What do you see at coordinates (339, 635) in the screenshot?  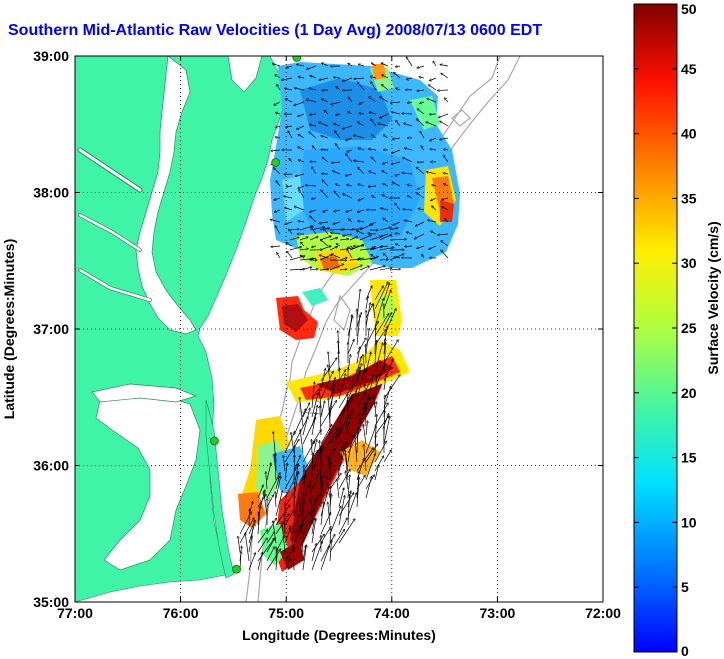 I see `x-axis-label: Longitude (Degrees:Minutes)` at bounding box center [339, 635].